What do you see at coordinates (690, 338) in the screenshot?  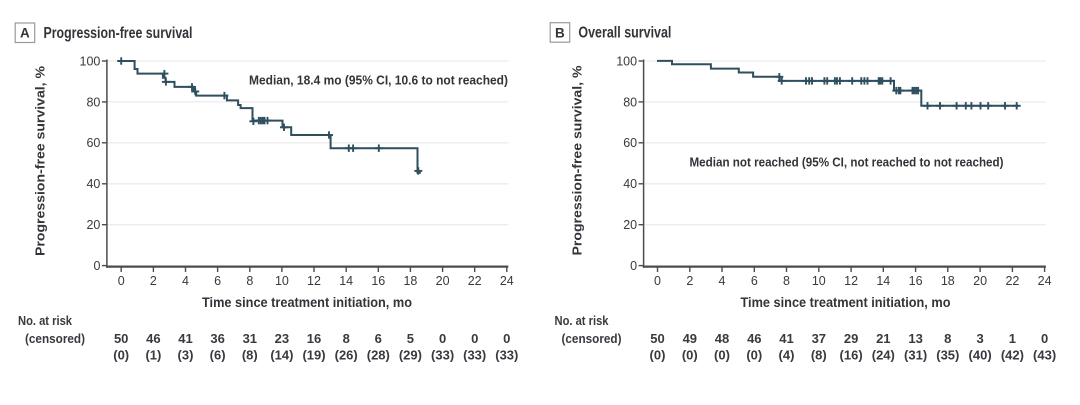 I see `svg-text: 49` at bounding box center [690, 338].